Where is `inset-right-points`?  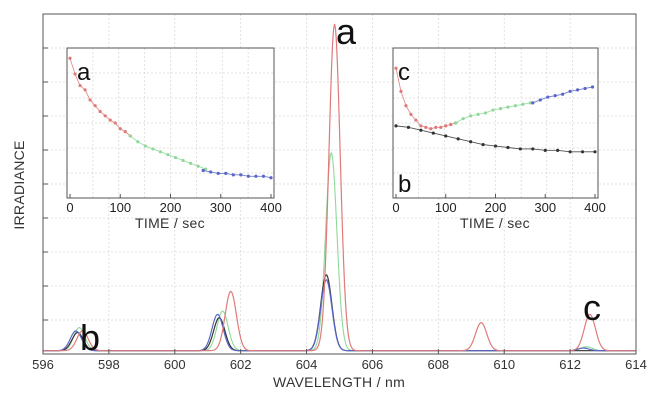 inset-right-points is located at coordinates (495, 110).